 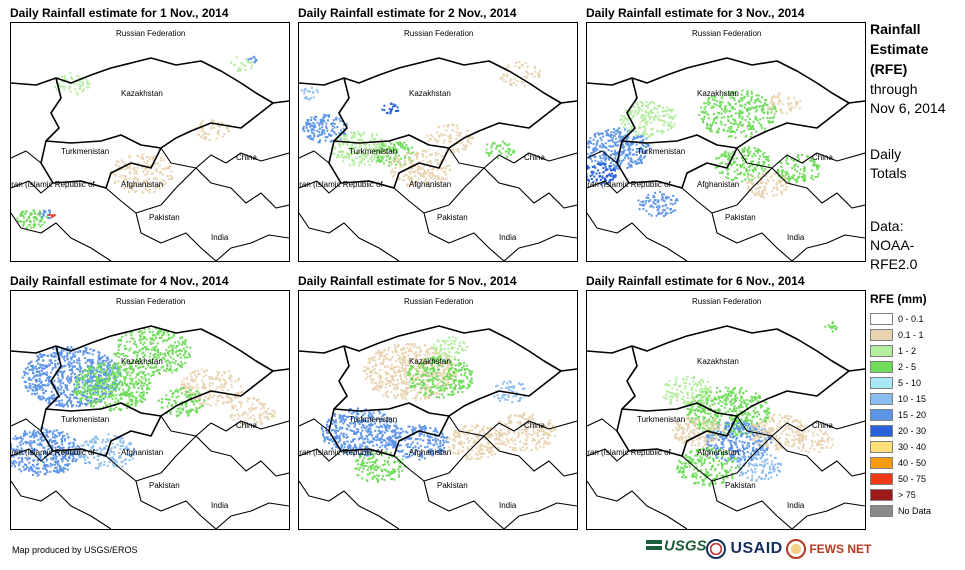 What do you see at coordinates (242, 188) in the screenshot?
I see `country-border` at bounding box center [242, 188].